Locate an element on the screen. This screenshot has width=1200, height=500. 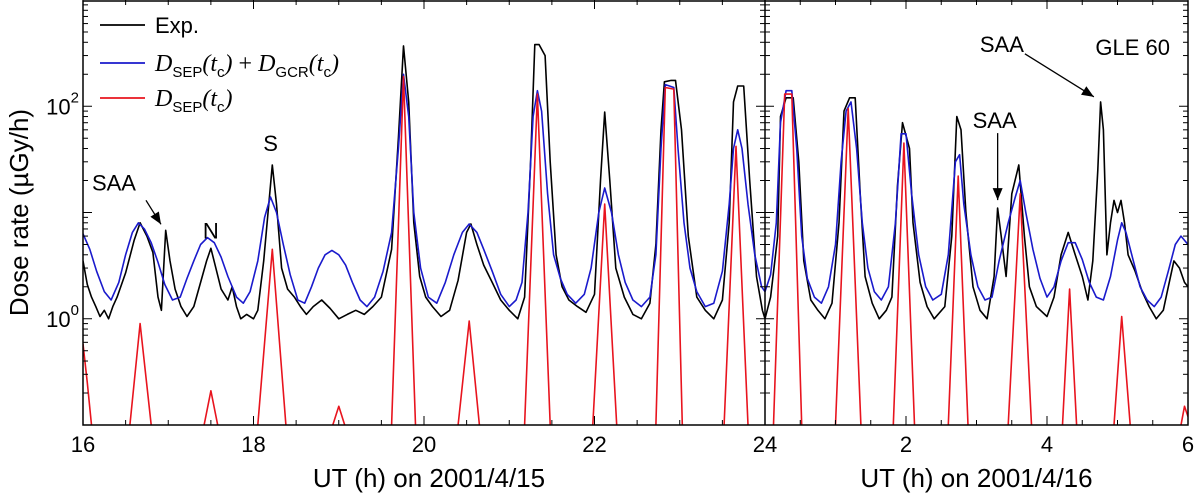
legend-arg2: (t is located at coordinates (317, 64).